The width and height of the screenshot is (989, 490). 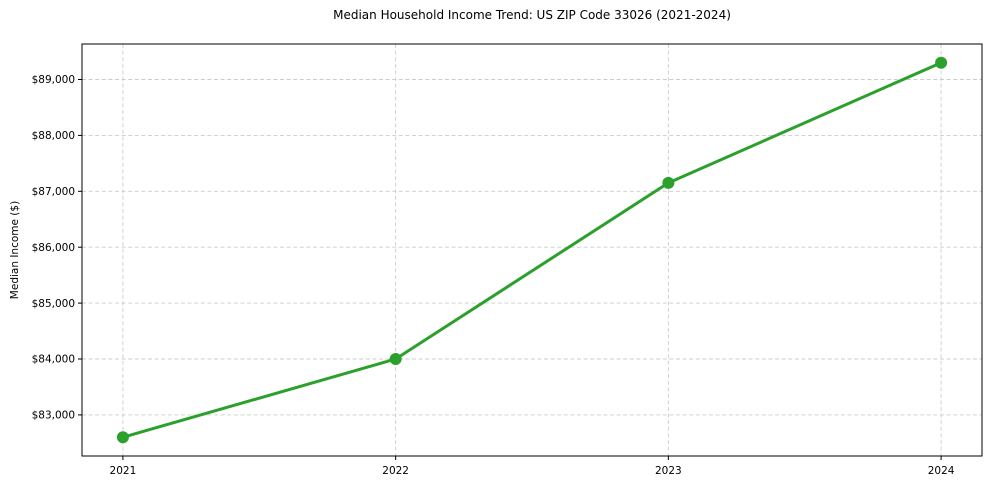 I want to click on x-tick-label: 2021, so click(x=123, y=471).